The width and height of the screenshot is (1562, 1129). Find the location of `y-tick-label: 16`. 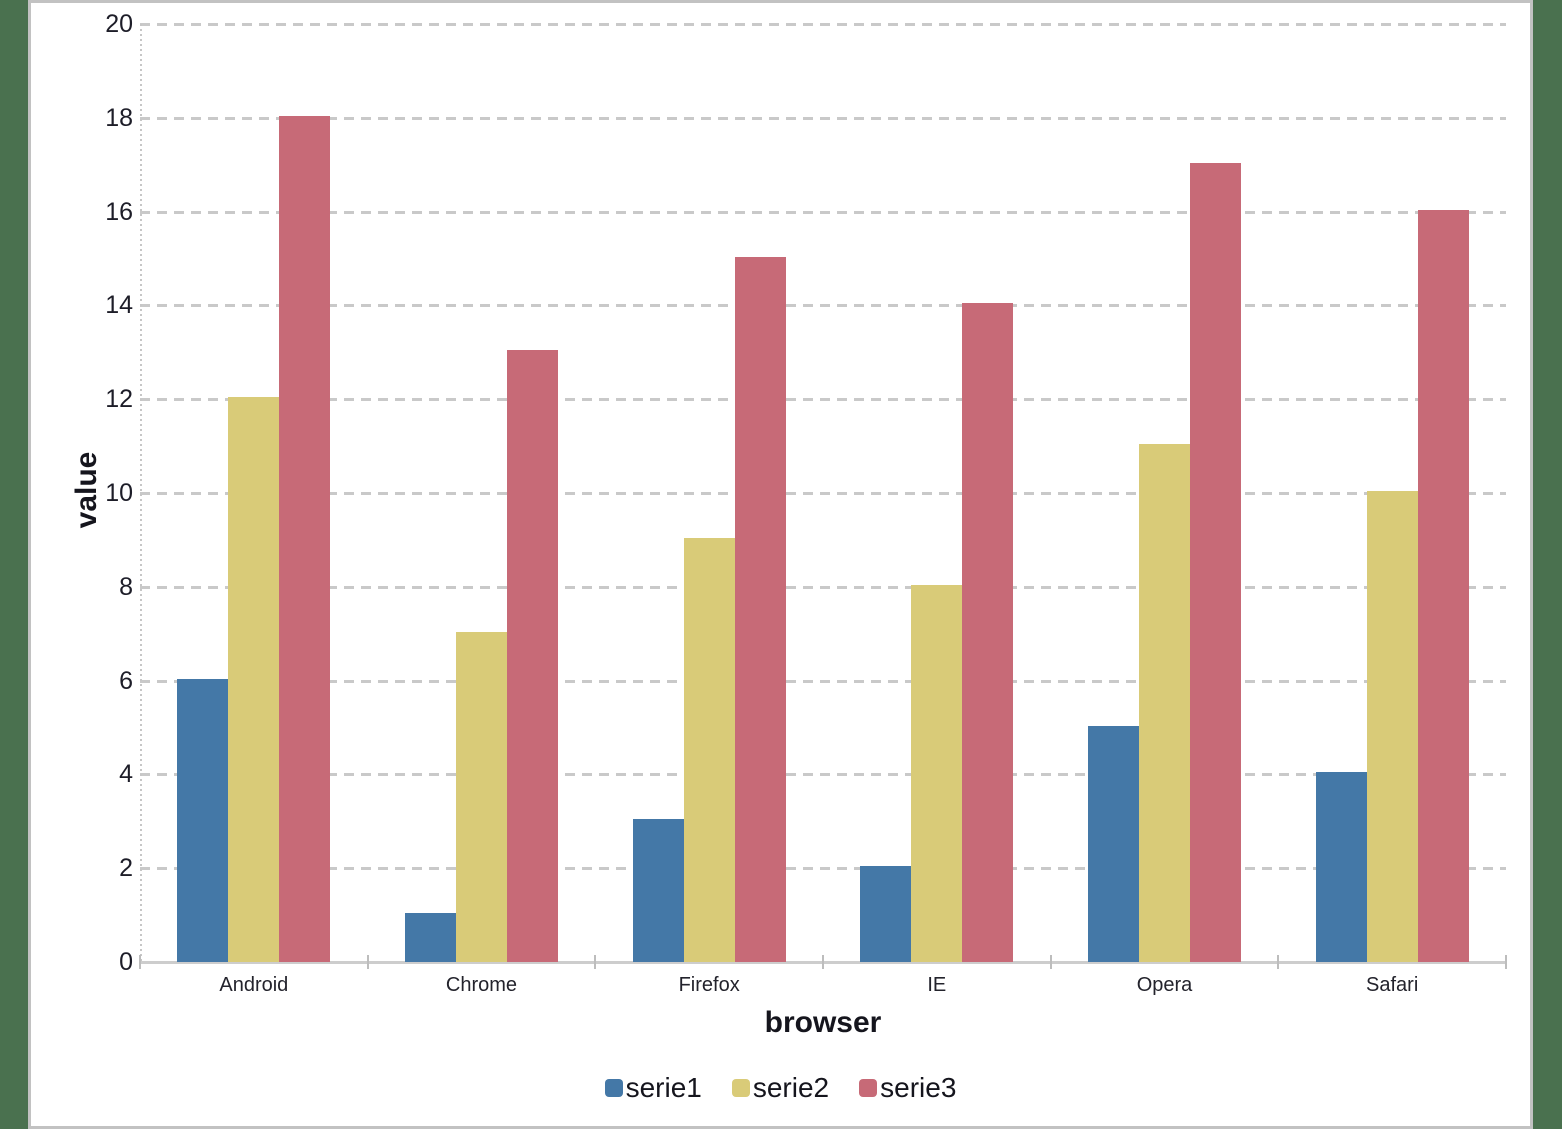

y-tick-label: 16 is located at coordinates (119, 211).